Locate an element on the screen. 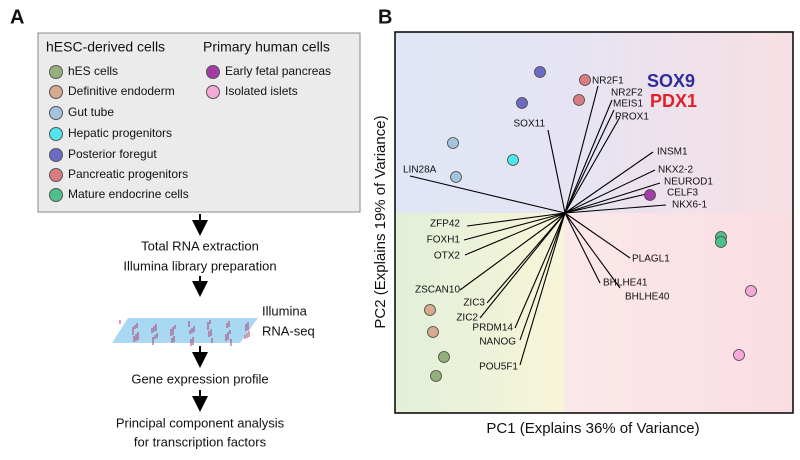 The image size is (800, 460). seq-image is located at coordinates (185, 332).